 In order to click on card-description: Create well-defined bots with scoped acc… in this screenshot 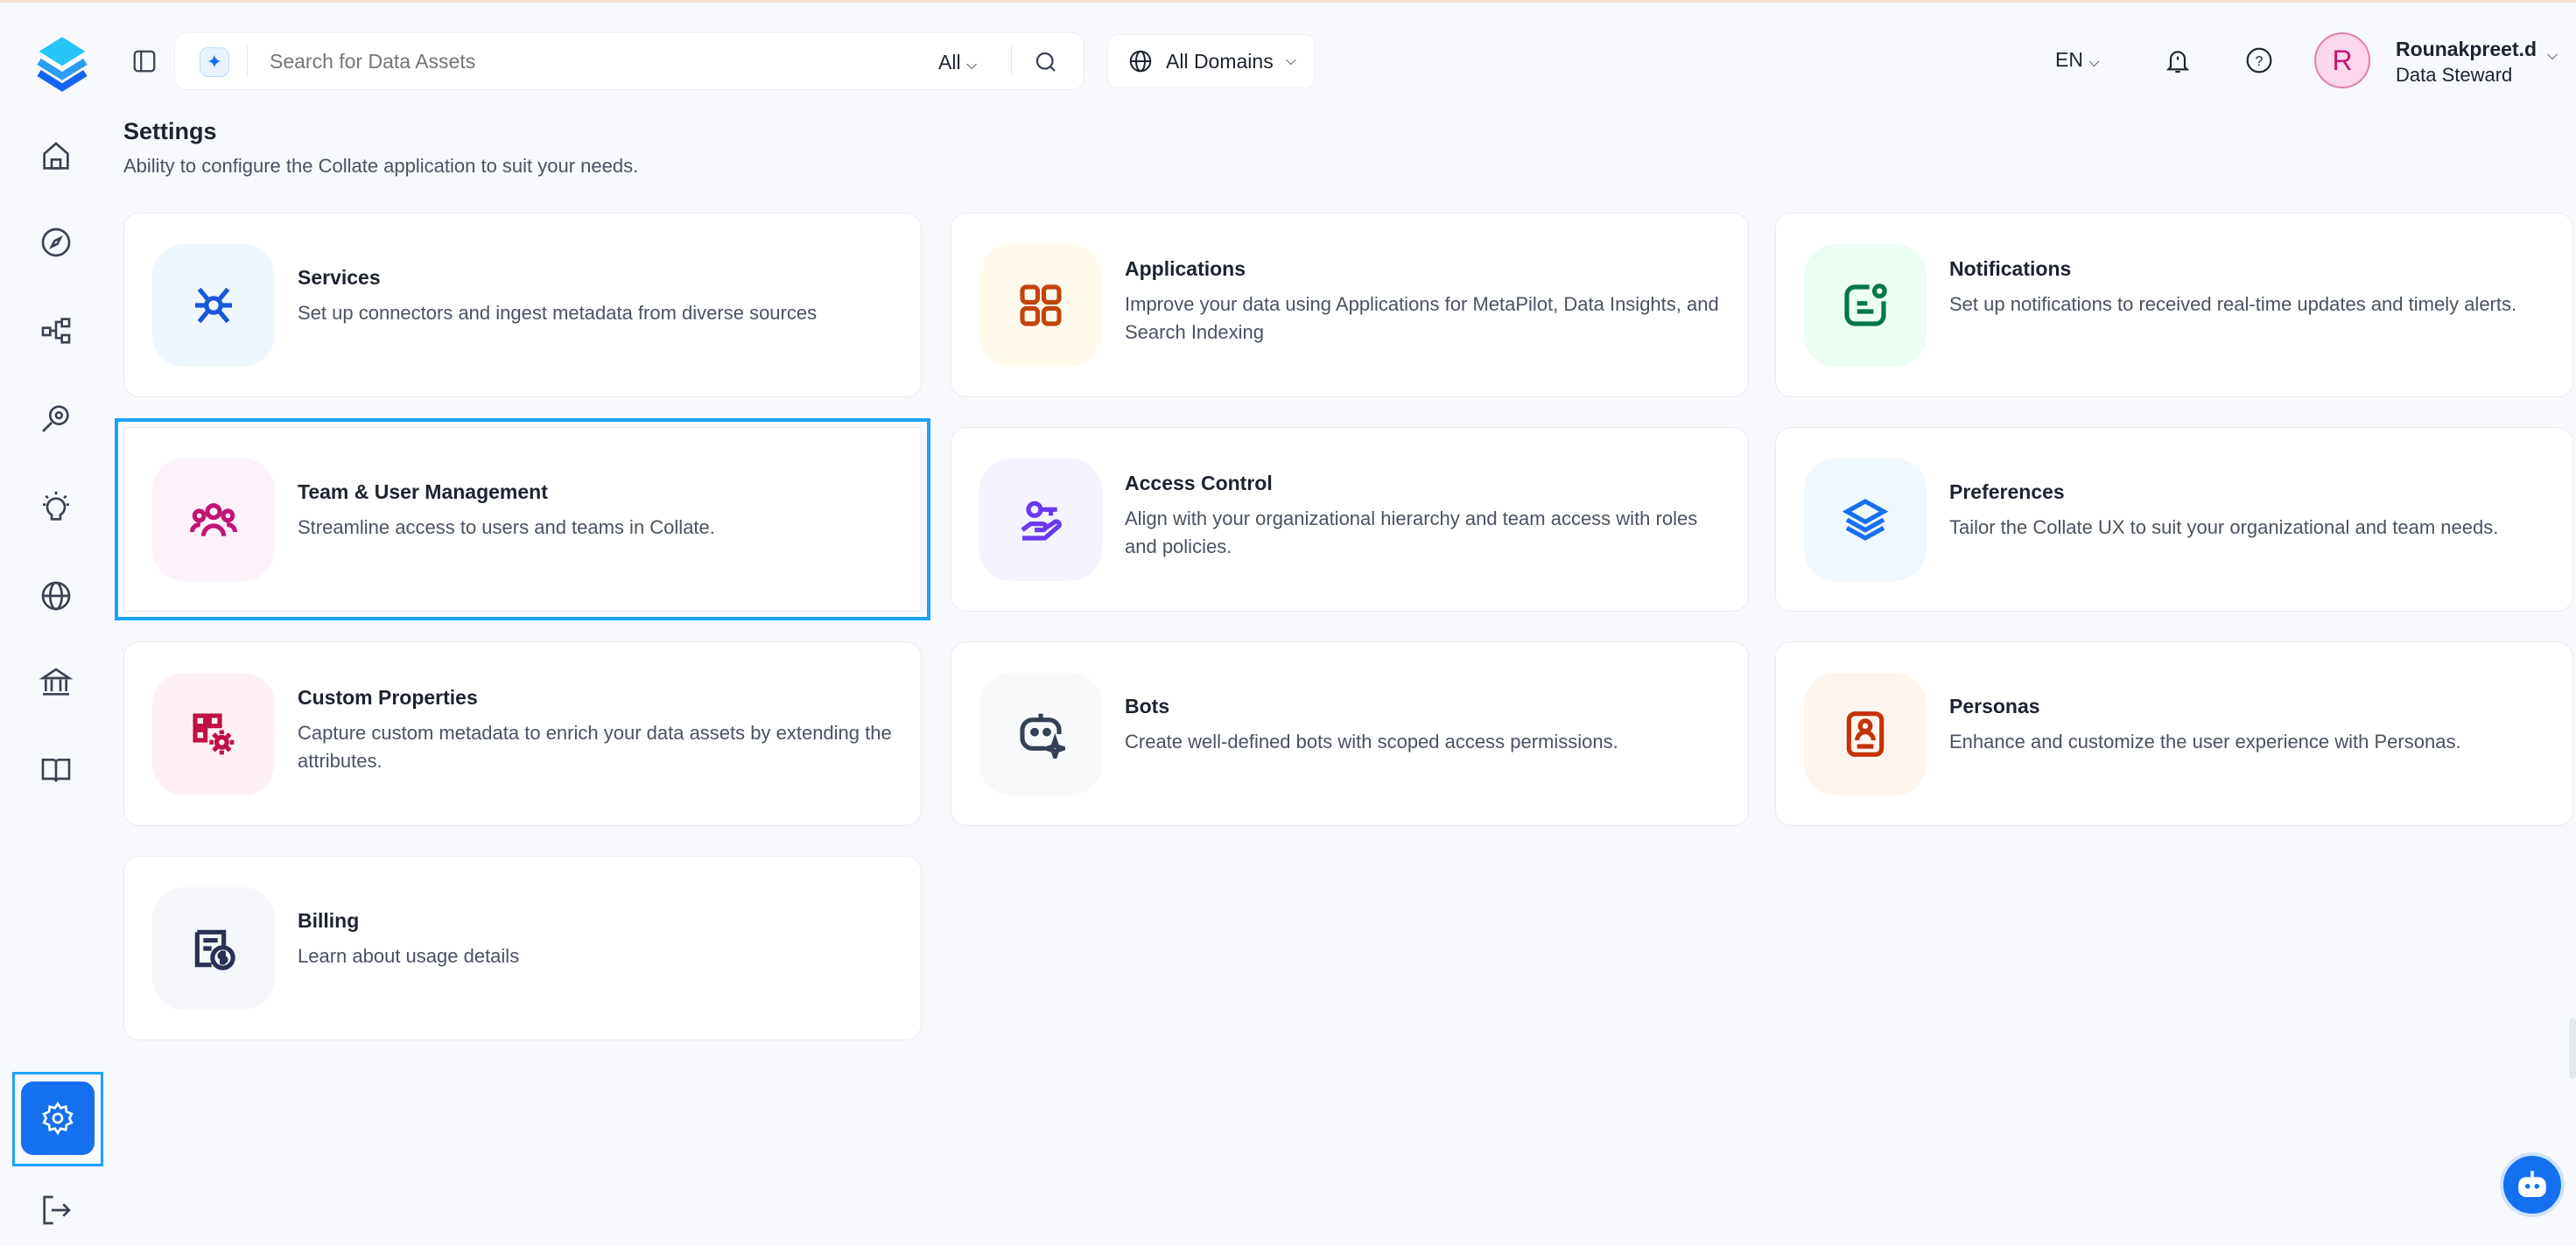, I will do `click(1371, 741)`.